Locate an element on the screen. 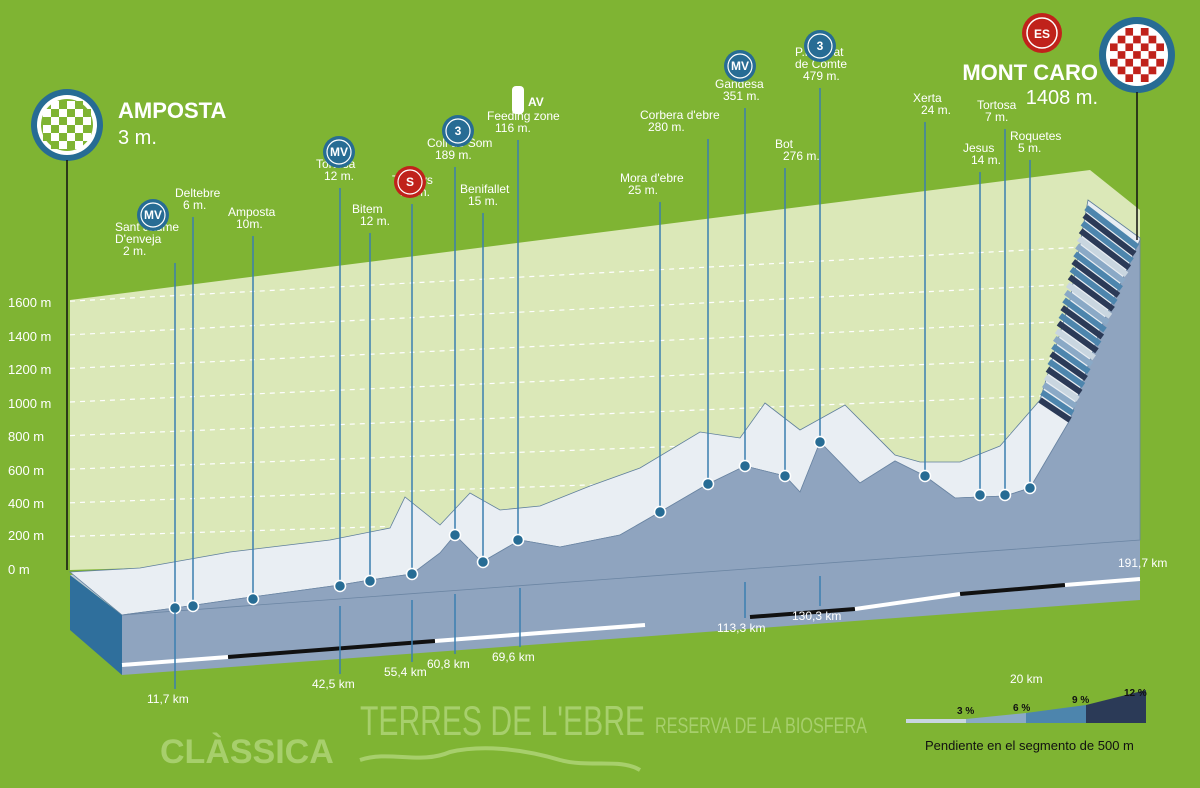  waypoint-name: Bitem is located at coordinates (367, 209).